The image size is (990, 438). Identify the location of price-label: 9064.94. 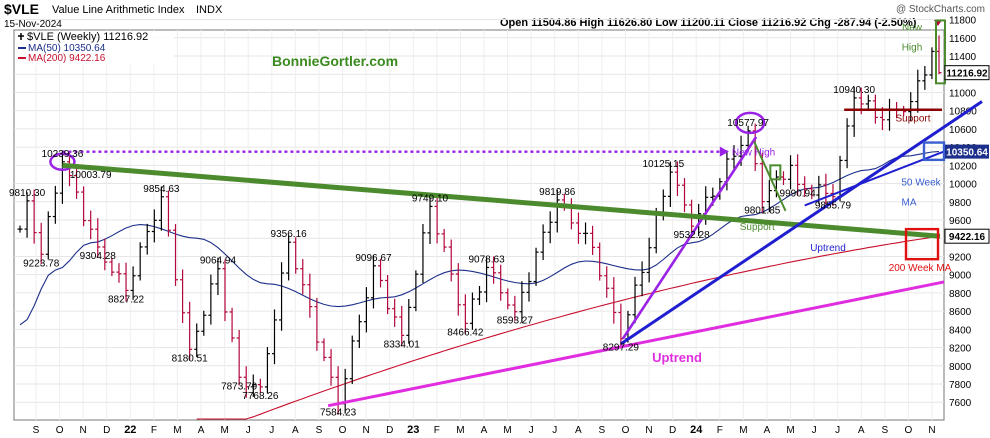
(218, 261).